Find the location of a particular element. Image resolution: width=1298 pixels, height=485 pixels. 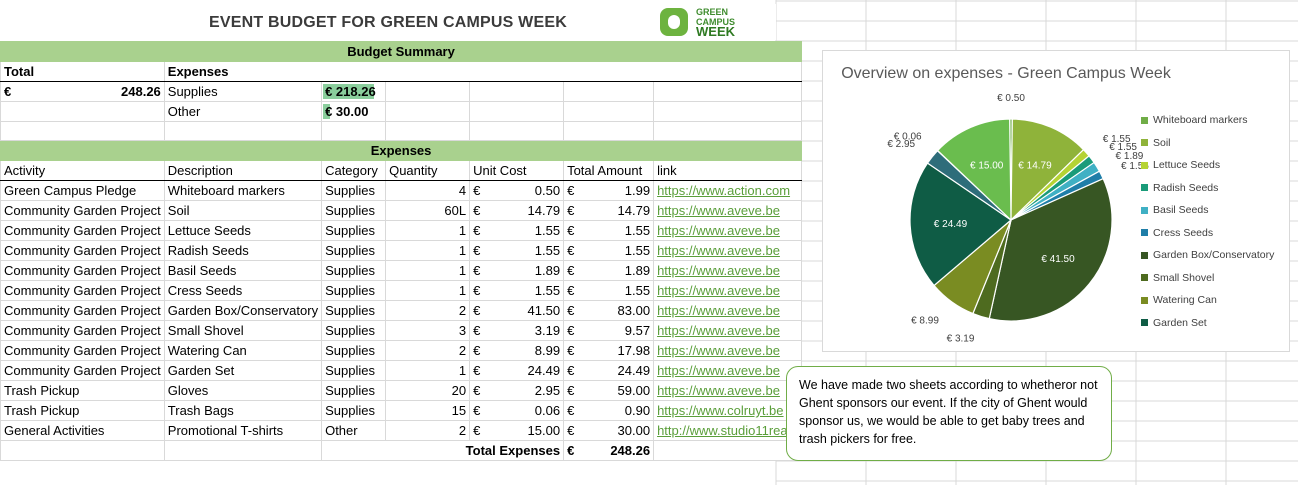

description-cell: Garden Set is located at coordinates (243, 370).